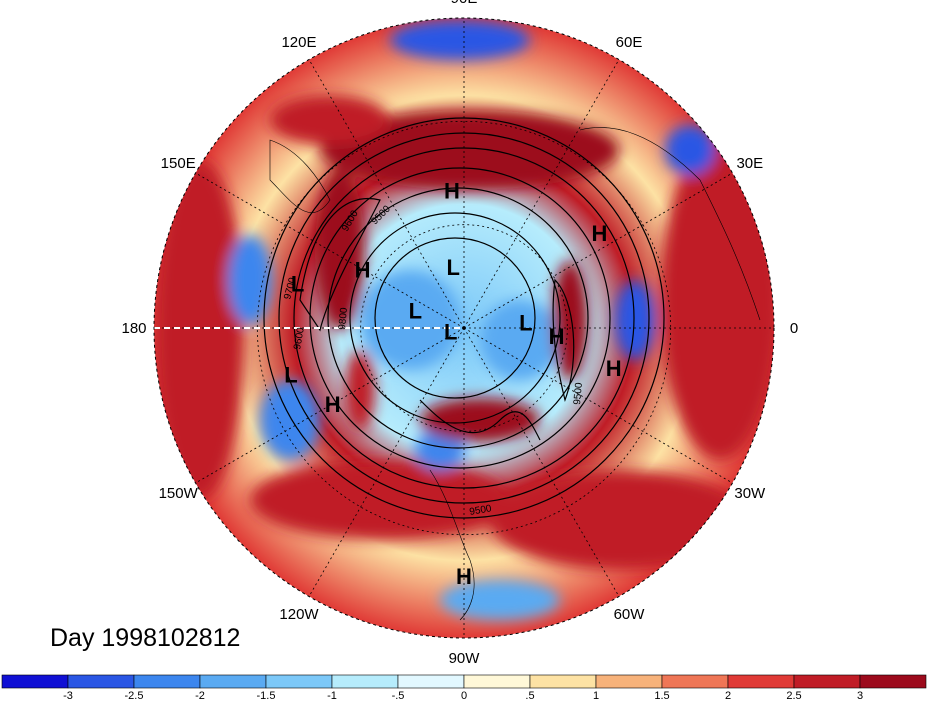 The width and height of the screenshot is (928, 702). What do you see at coordinates (178, 163) in the screenshot?
I see `longitude-label: 150E` at bounding box center [178, 163].